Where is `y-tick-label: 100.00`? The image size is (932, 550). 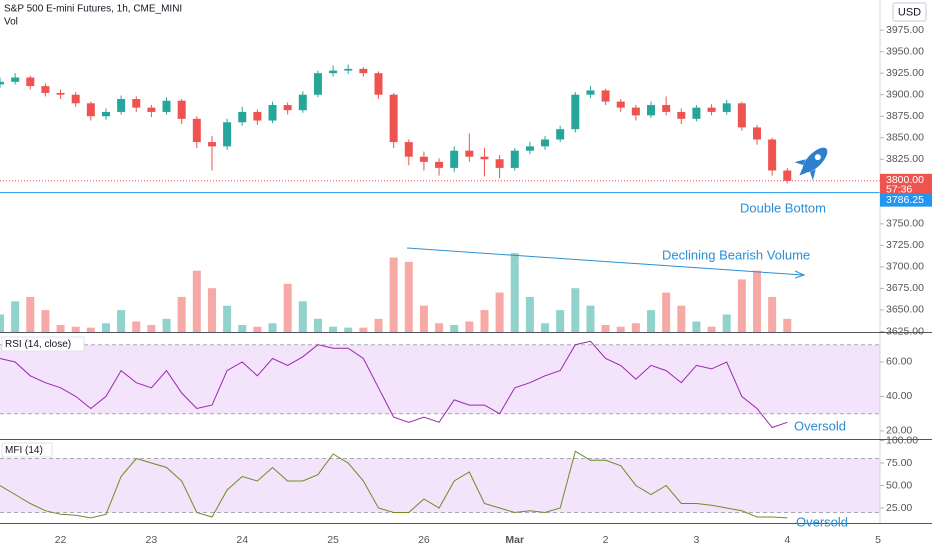 y-tick-label: 100.00 is located at coordinates (902, 440).